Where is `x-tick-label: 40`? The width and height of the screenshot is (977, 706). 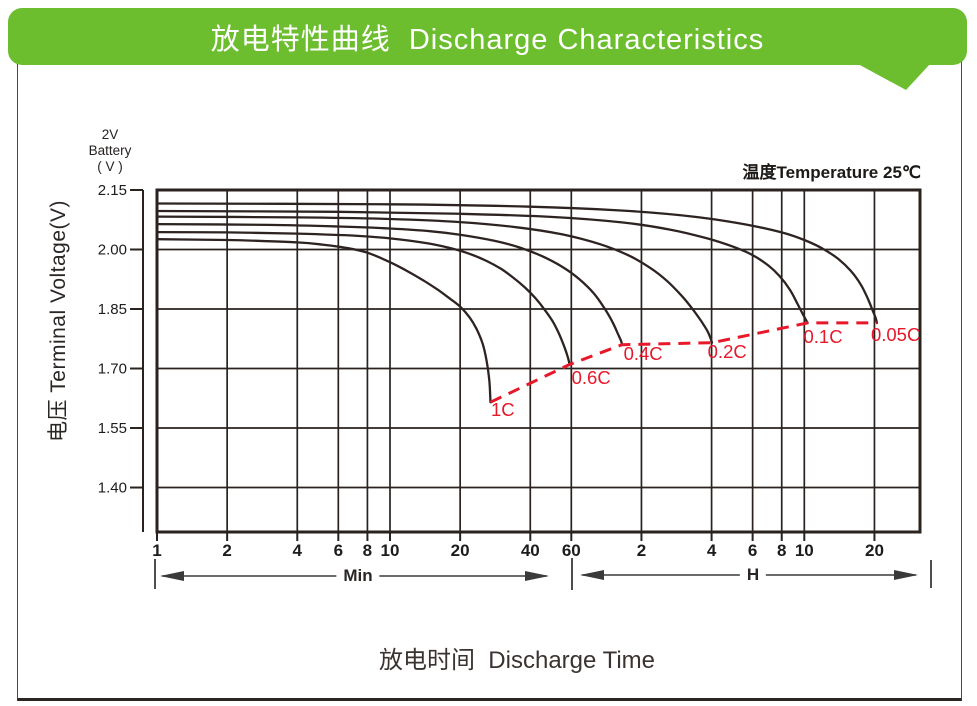
x-tick-label: 40 is located at coordinates (530, 550).